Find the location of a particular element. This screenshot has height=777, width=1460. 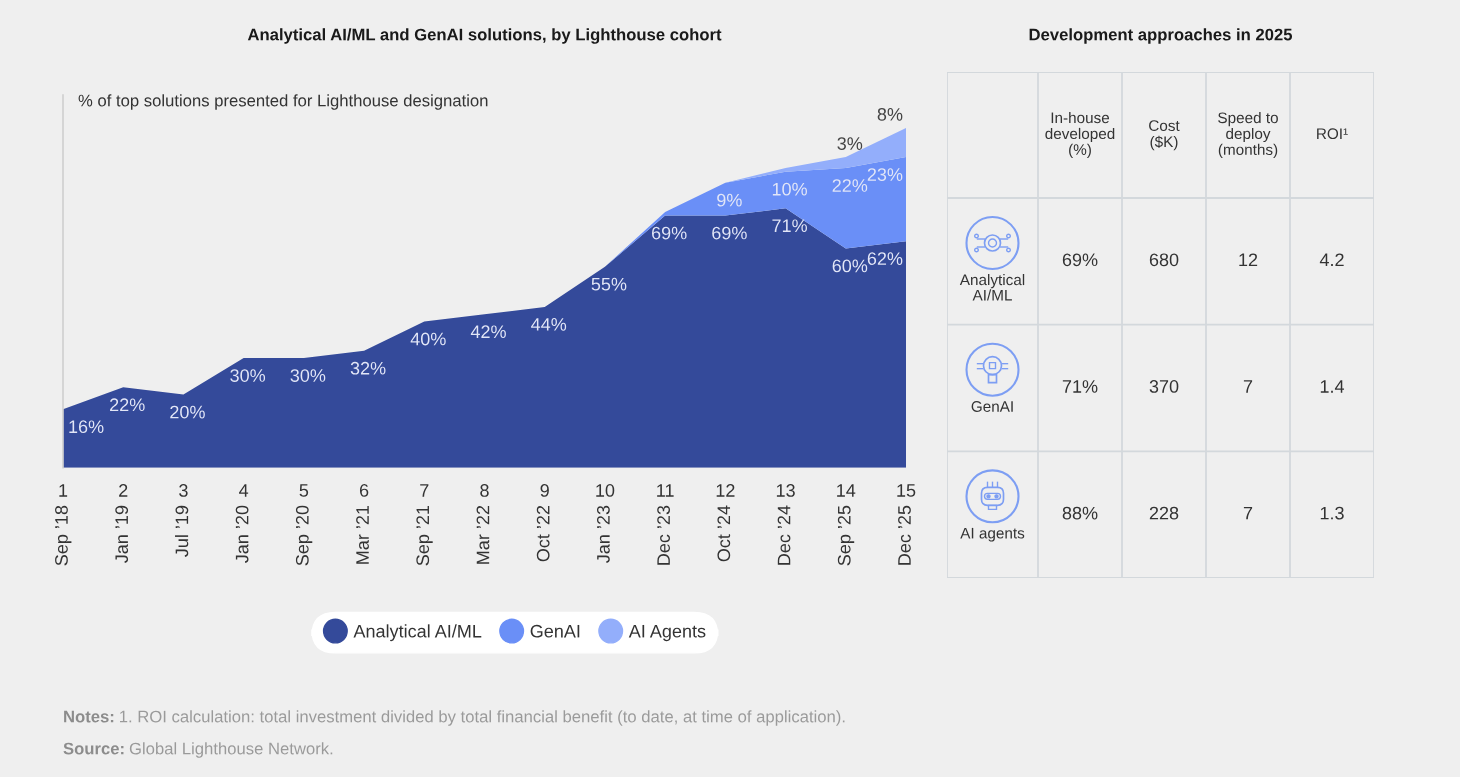

x-tick-label: 15 Dec ’25 is located at coordinates (906, 524).